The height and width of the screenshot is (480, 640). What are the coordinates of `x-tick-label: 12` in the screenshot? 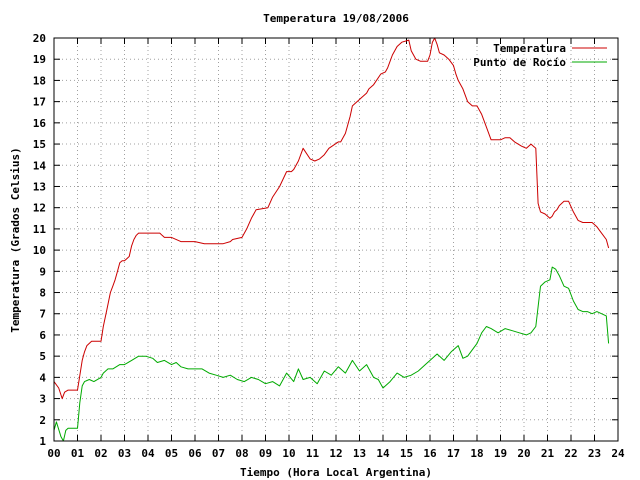 It's located at (335, 453).